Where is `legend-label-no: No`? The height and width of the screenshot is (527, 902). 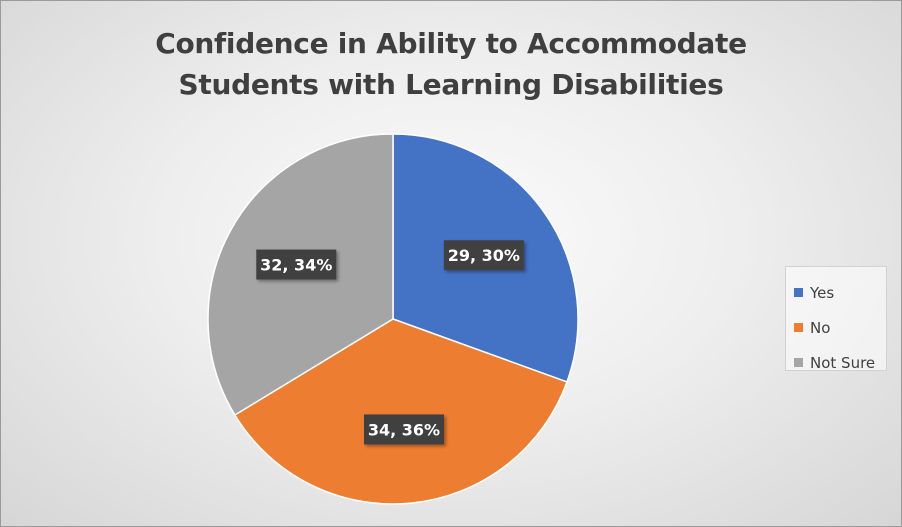
legend-label-no: No is located at coordinates (820, 327).